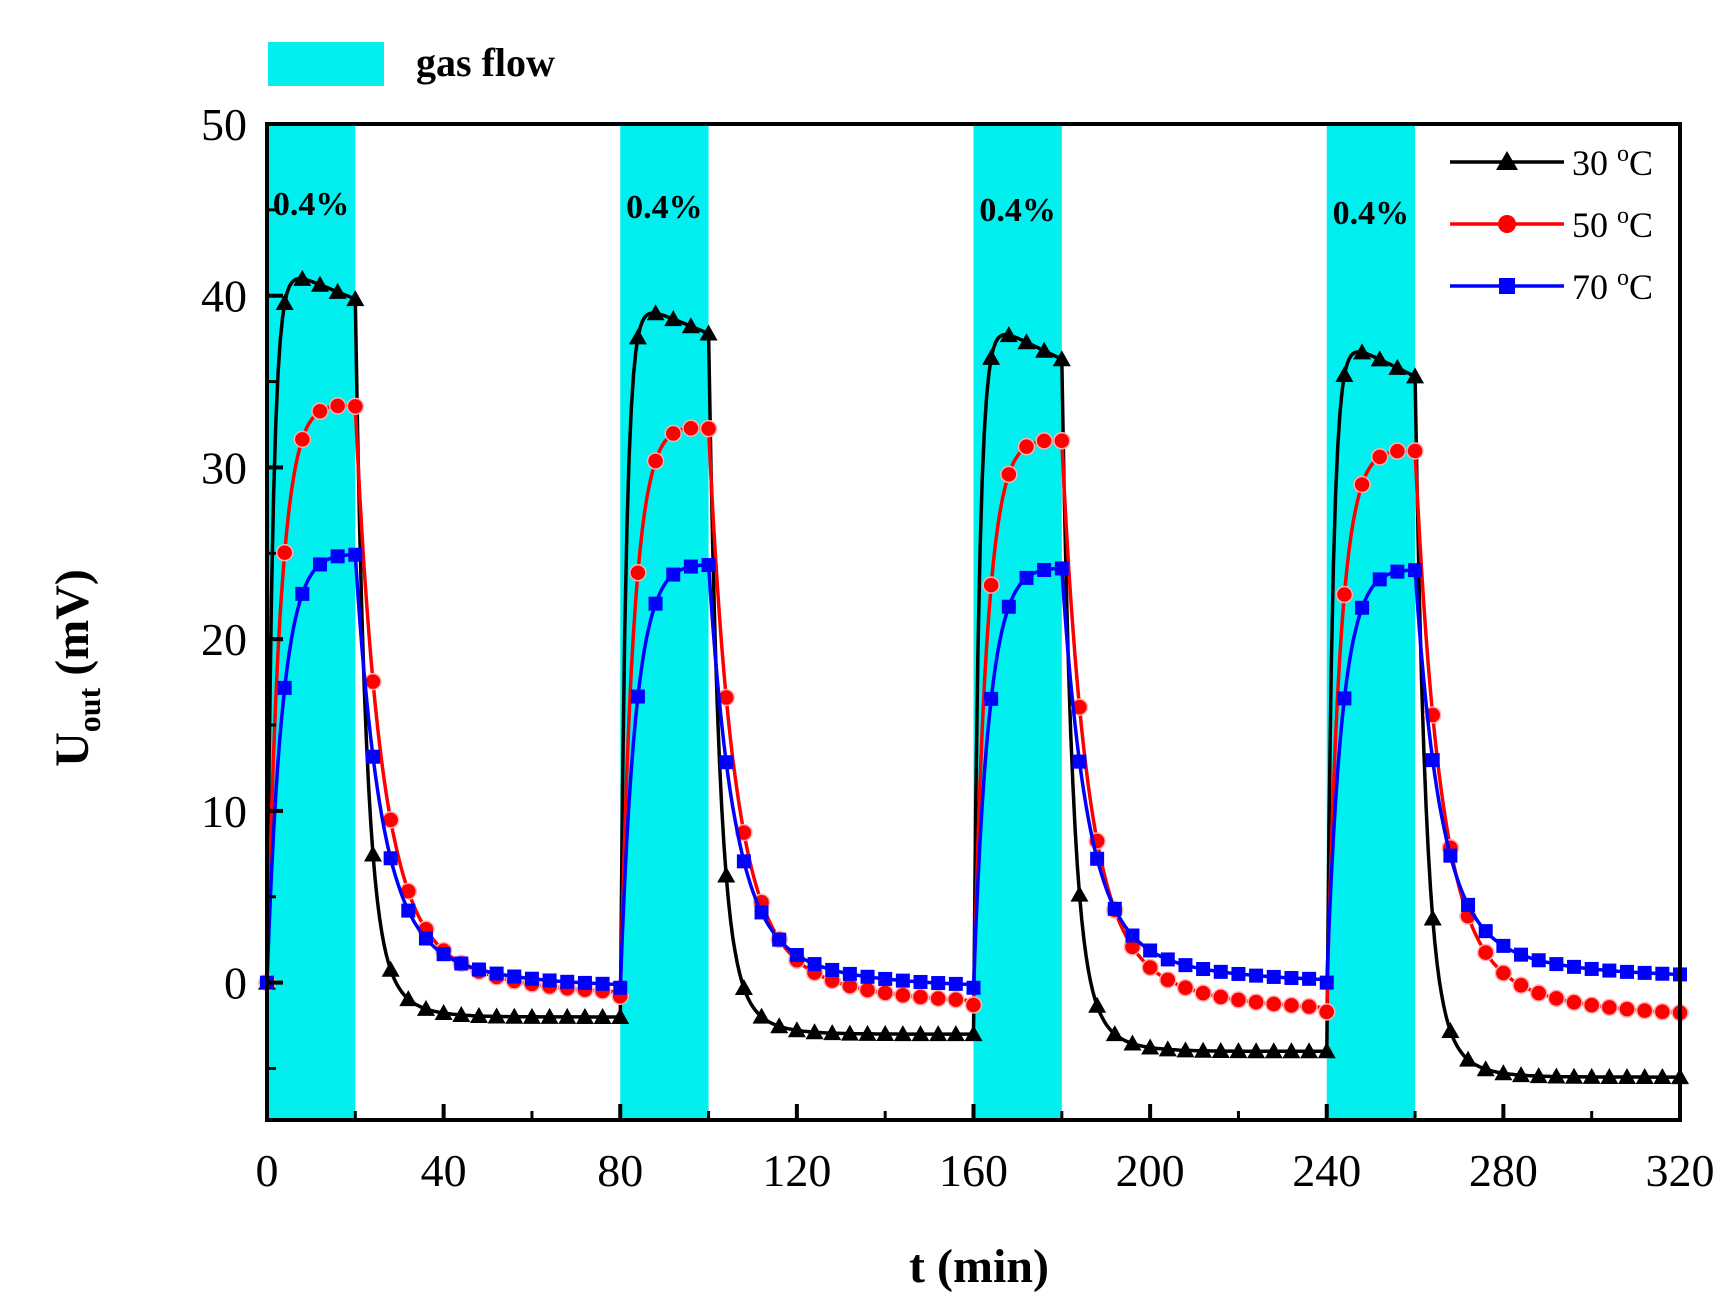  What do you see at coordinates (1641, 163) in the screenshot?
I see `legend-label-unit: C` at bounding box center [1641, 163].